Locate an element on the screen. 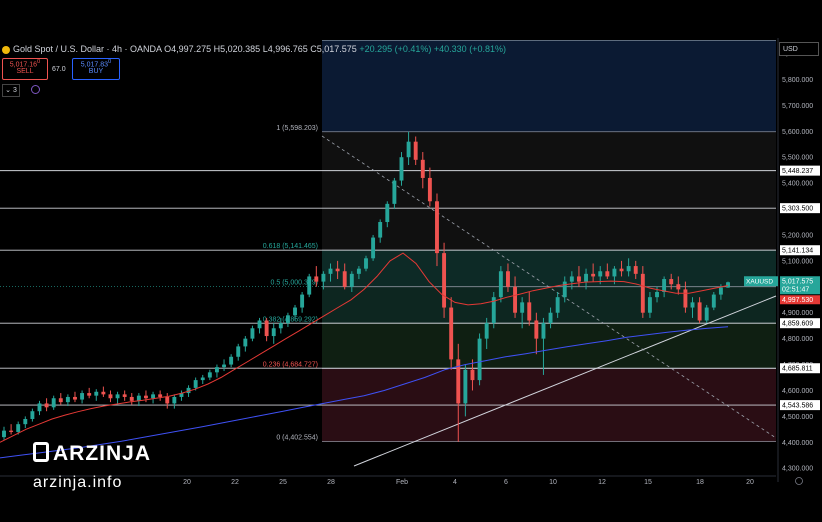  y-tick-label: 4,500.000 is located at coordinates (797, 417).